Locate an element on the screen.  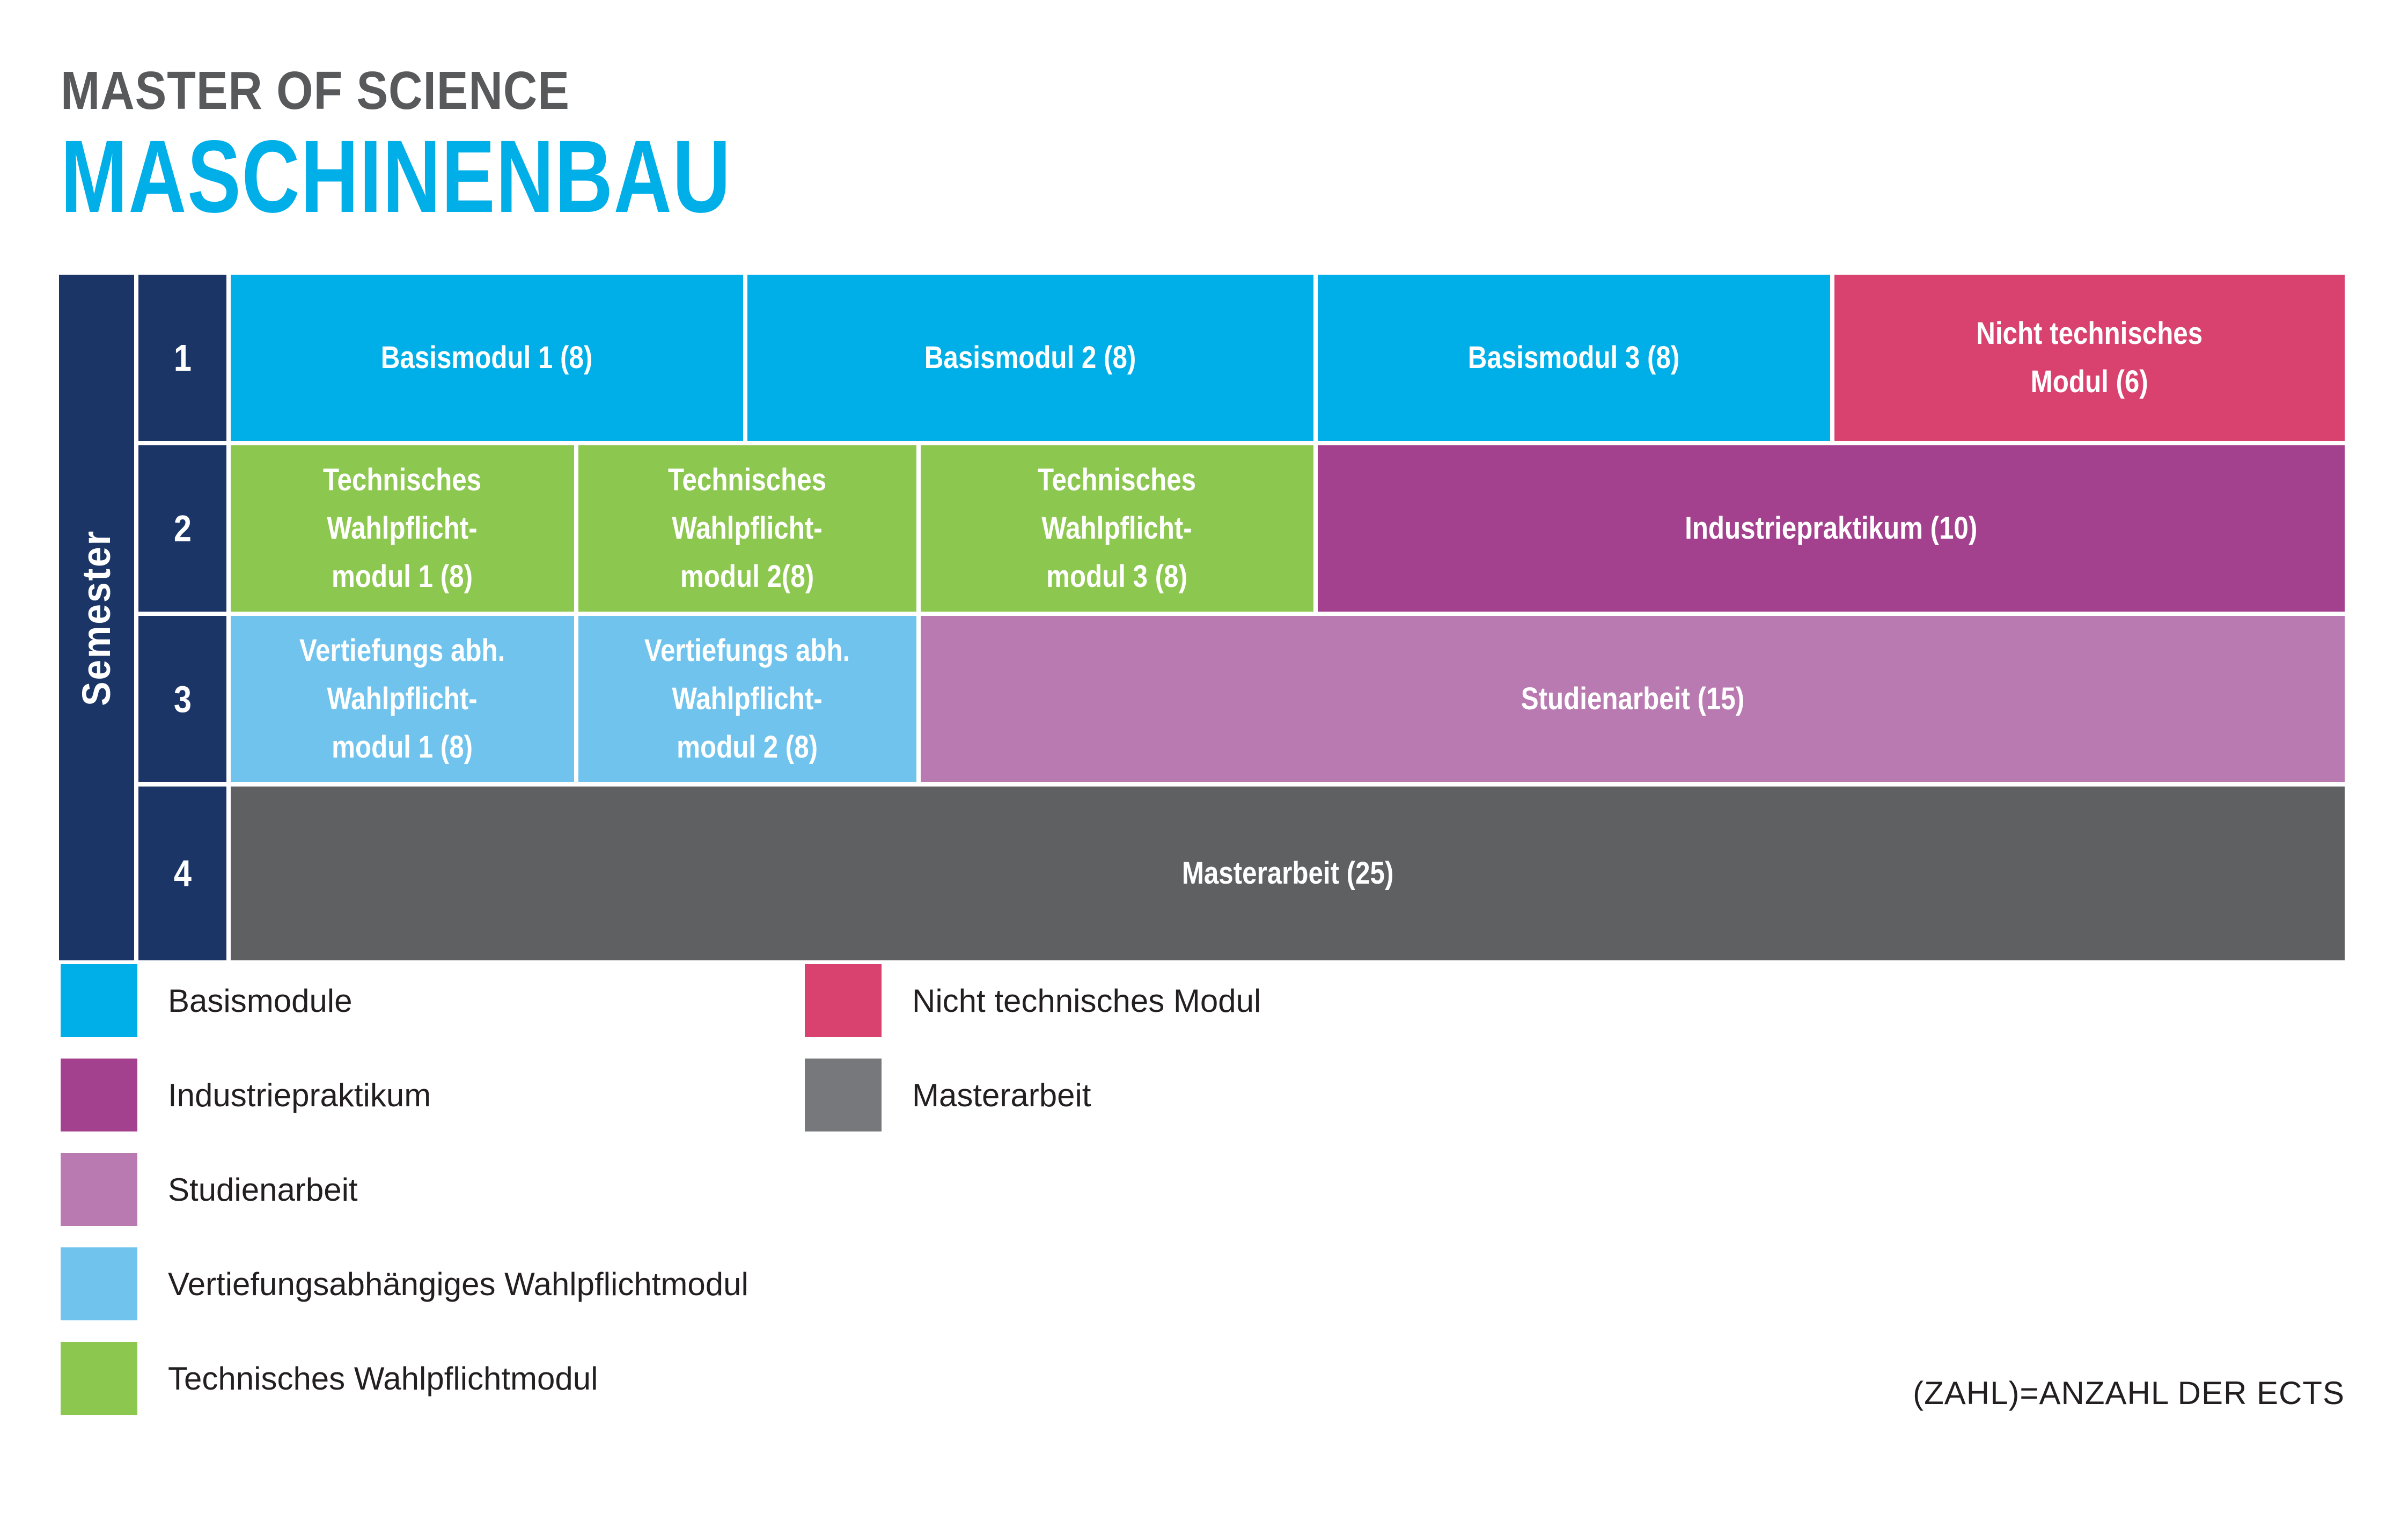
cell-nicht-technisches-modul: Nicht technisches Modul (6) is located at coordinates (2089, 358).